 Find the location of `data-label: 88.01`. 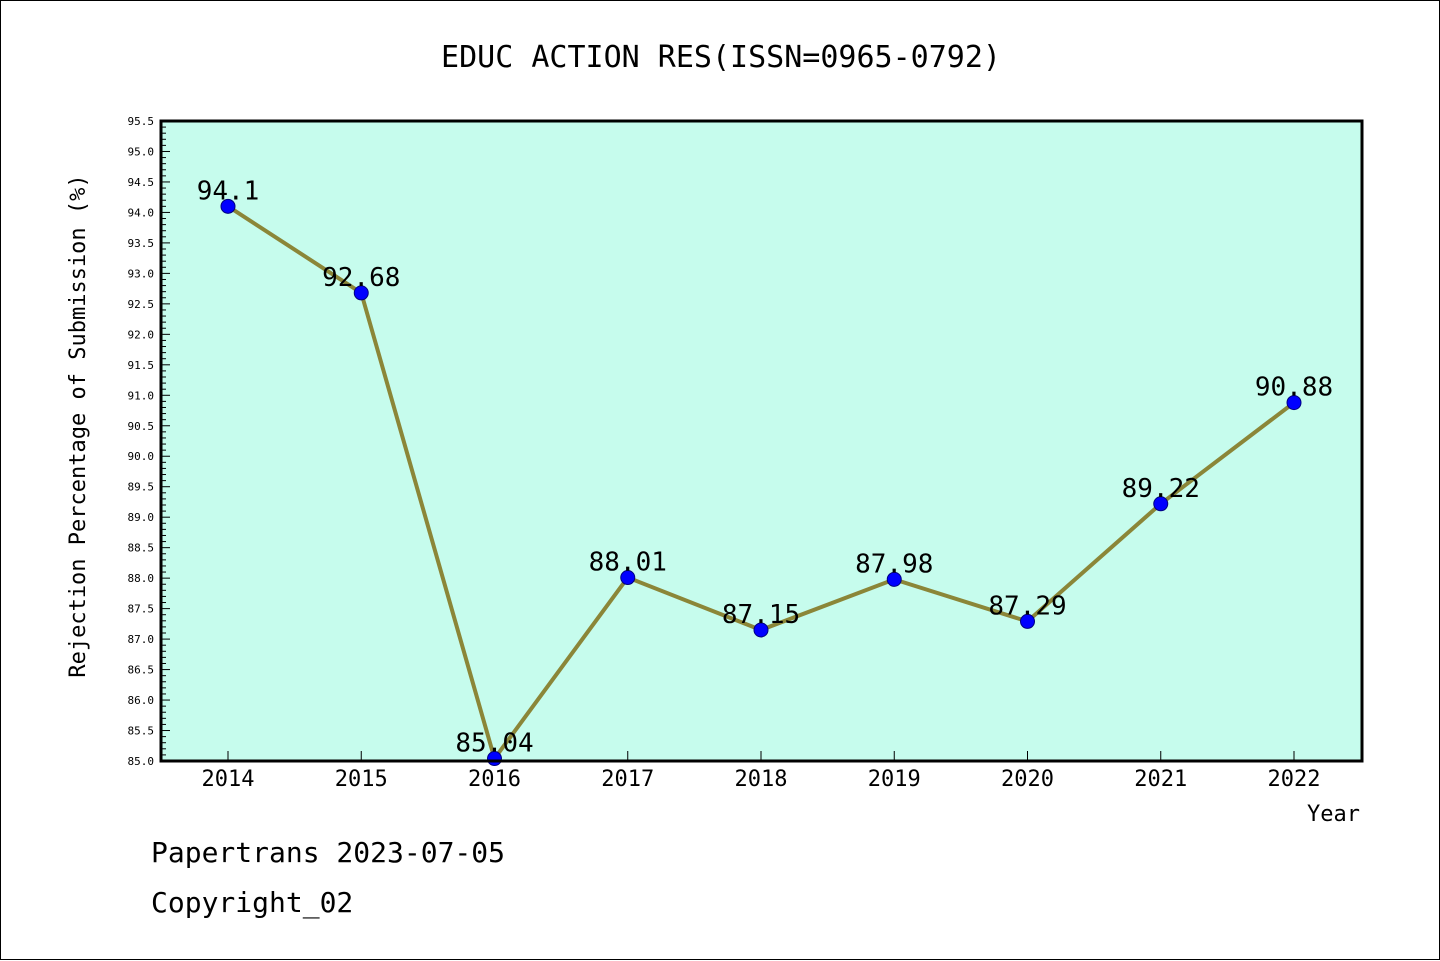

data-label: 88.01 is located at coordinates (628, 563).